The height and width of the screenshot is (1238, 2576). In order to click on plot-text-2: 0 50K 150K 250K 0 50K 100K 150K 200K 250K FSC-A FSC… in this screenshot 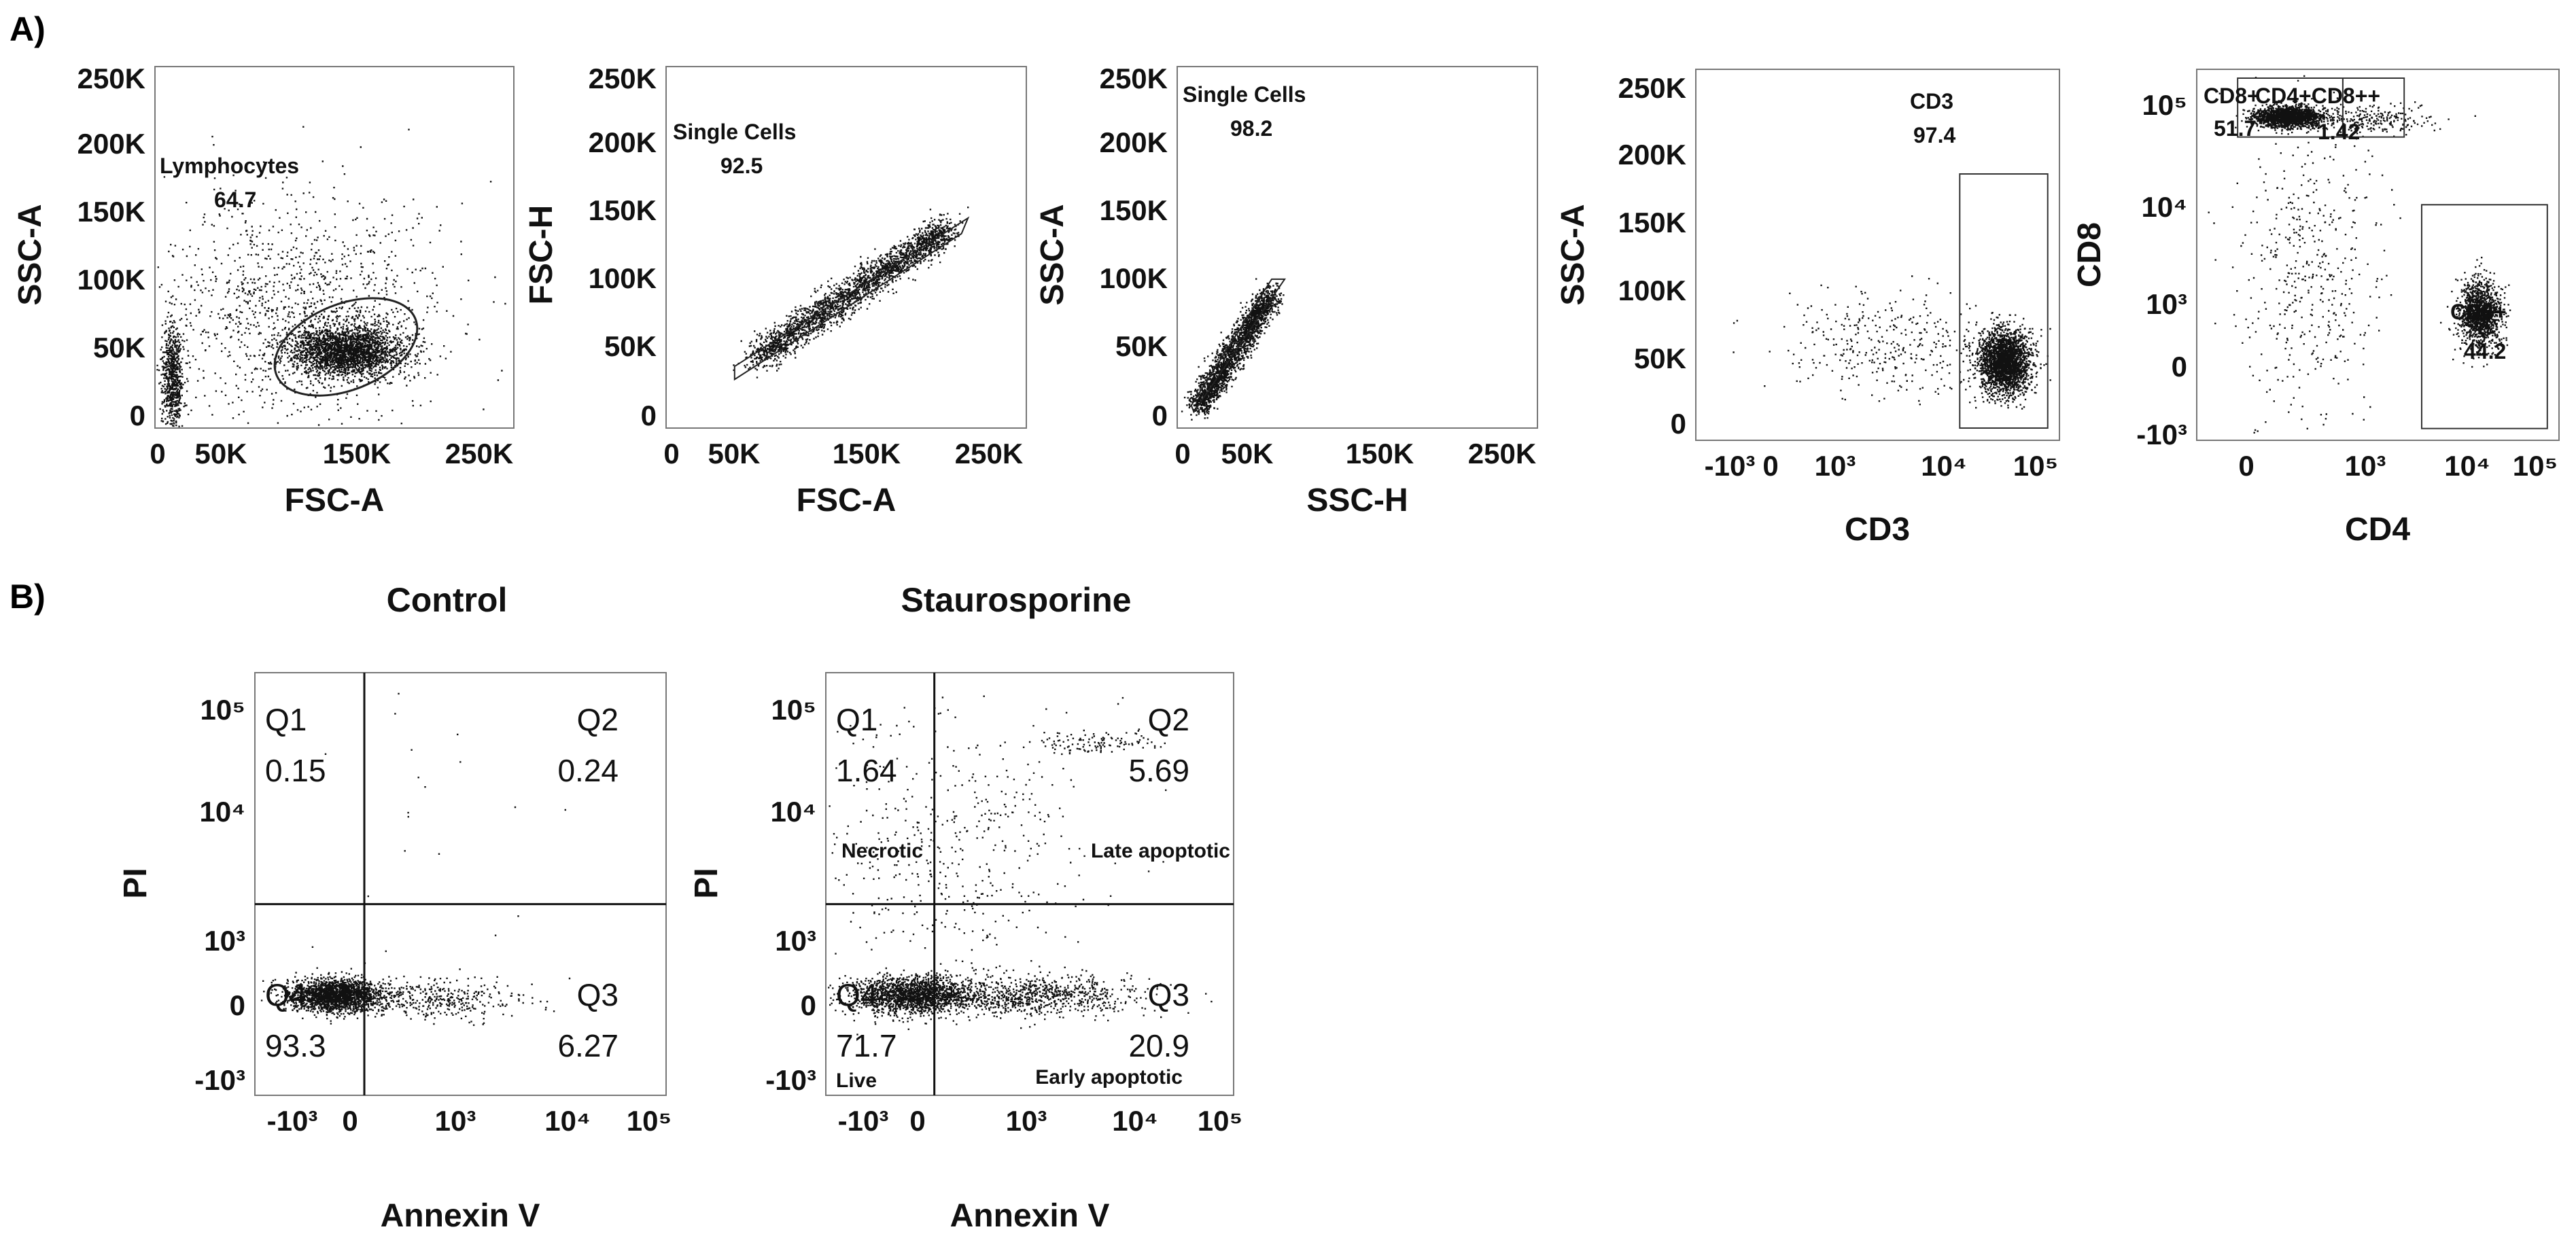, I will do `click(773, 290)`.